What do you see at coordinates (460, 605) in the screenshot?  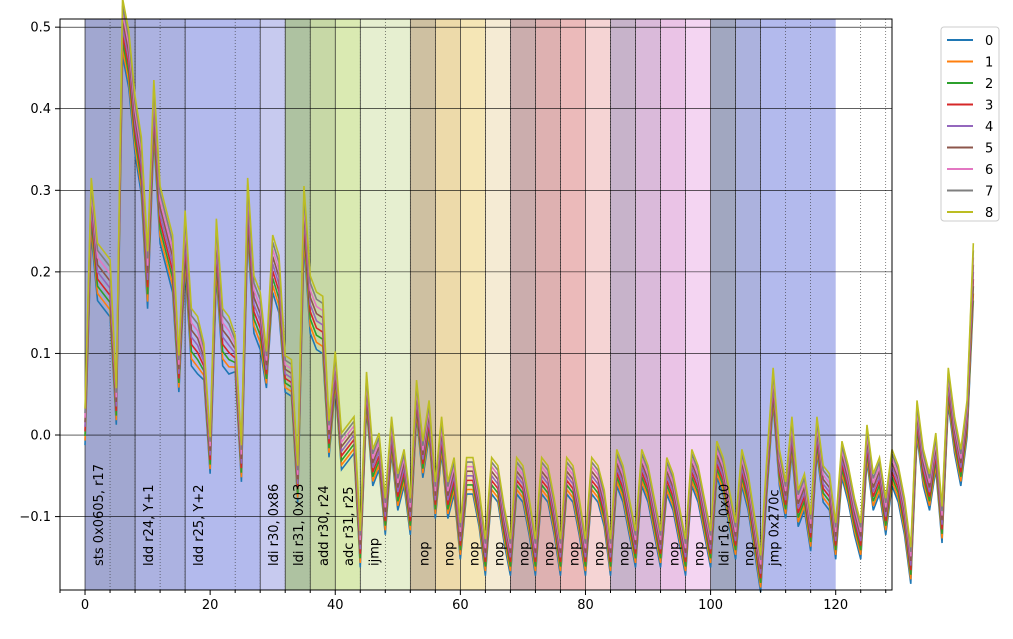 I see `x-tick-label: 60` at bounding box center [460, 605].